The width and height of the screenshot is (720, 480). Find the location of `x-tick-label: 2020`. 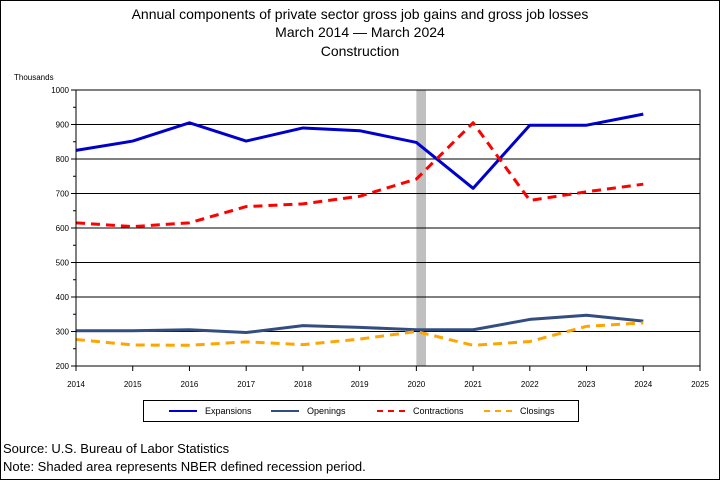

x-tick-label: 2020 is located at coordinates (416, 384).